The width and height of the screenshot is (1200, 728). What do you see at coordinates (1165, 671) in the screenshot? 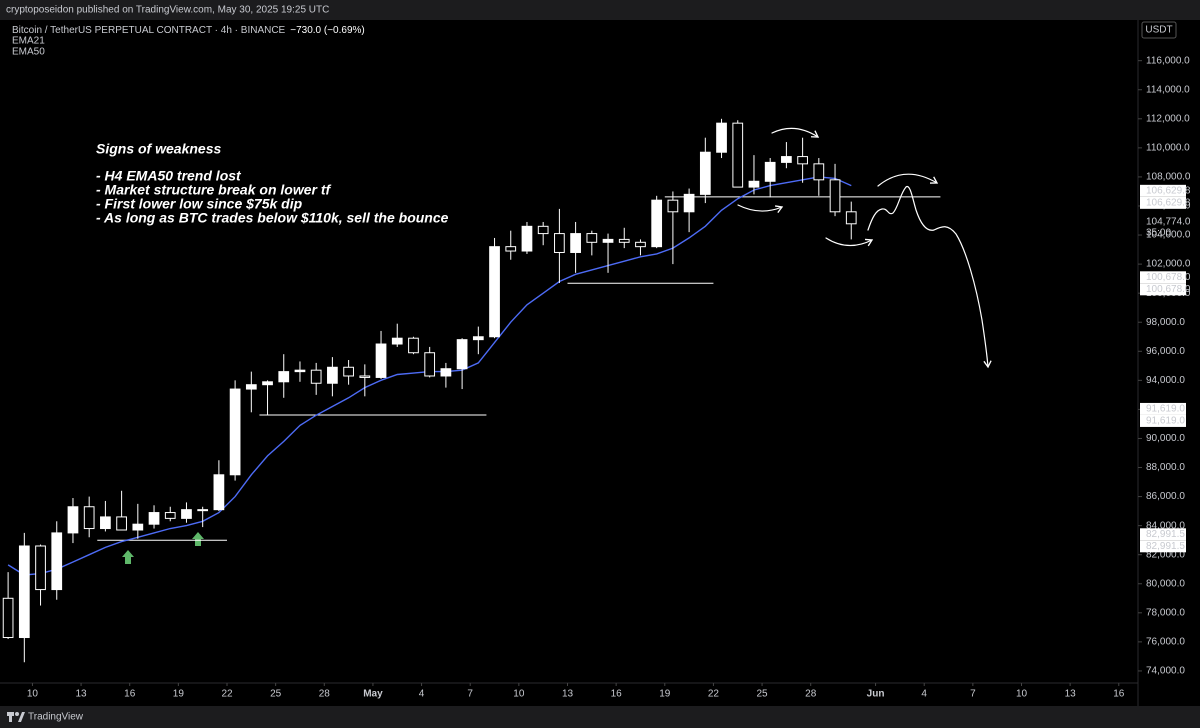
I see `y-tick-label: 74,000.0` at bounding box center [1165, 671].